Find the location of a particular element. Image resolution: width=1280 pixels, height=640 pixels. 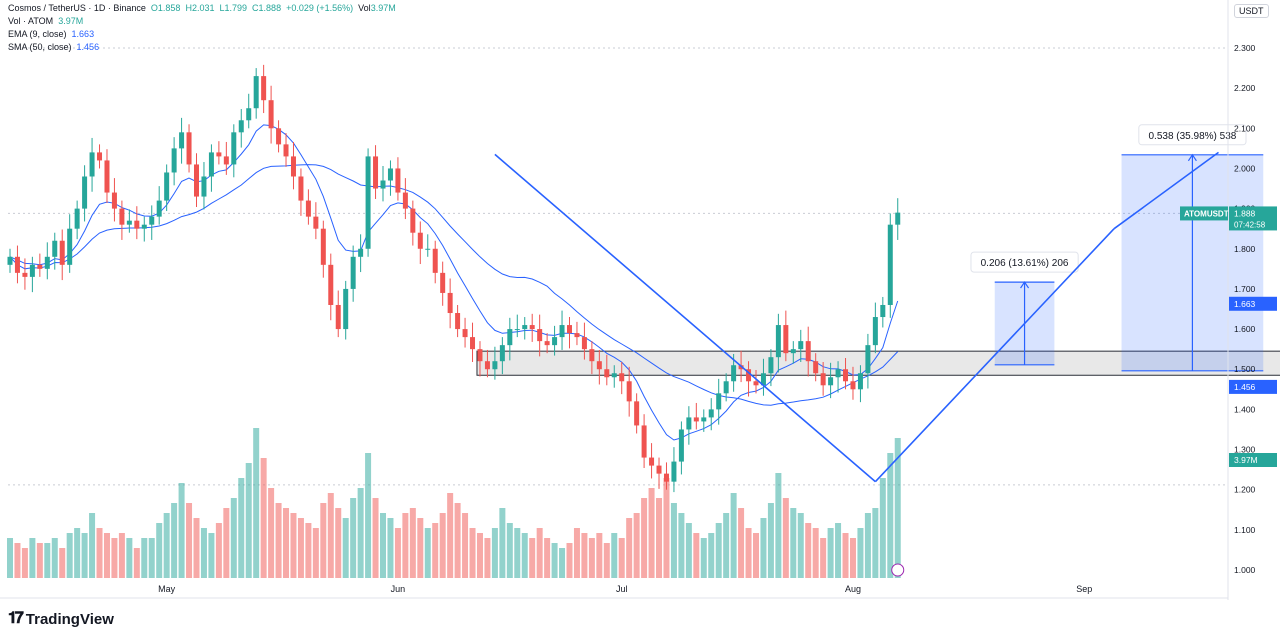

tradingview-logo-icon: 𝟏𝟕 is located at coordinates (16, 618).